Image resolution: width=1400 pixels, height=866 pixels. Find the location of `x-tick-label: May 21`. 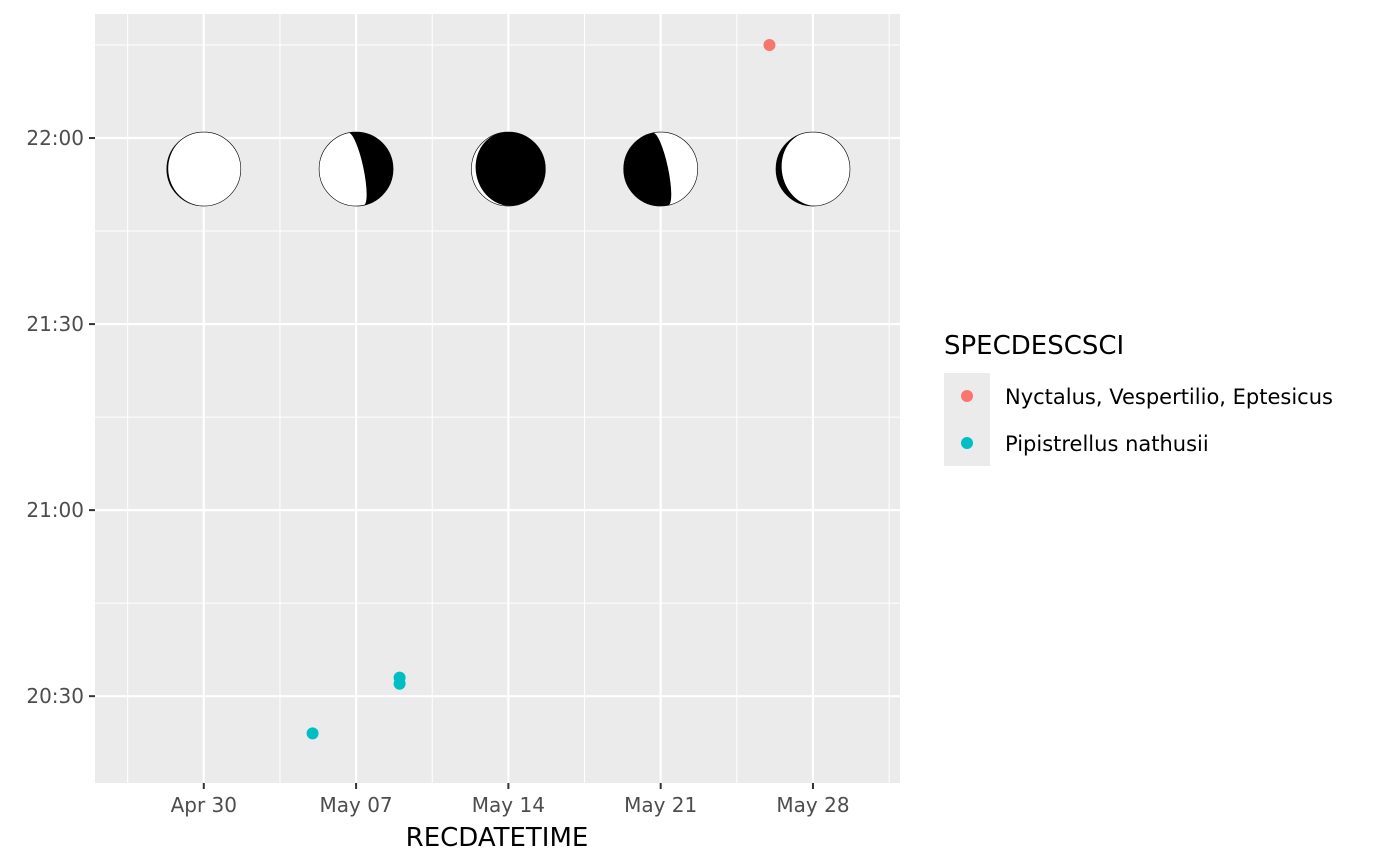

x-tick-label: May 21 is located at coordinates (660, 805).